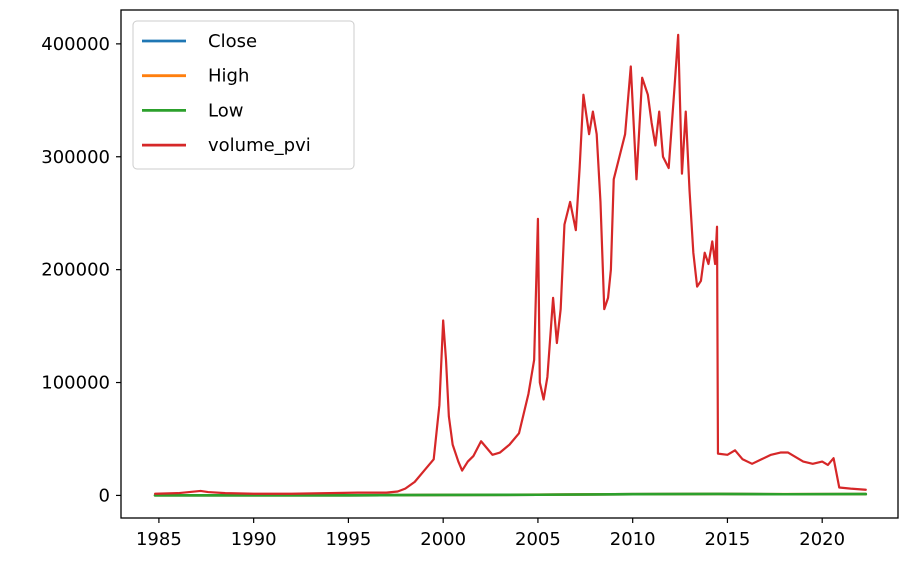 This screenshot has height=562, width=905. I want to click on legend-label: High, so click(228, 76).